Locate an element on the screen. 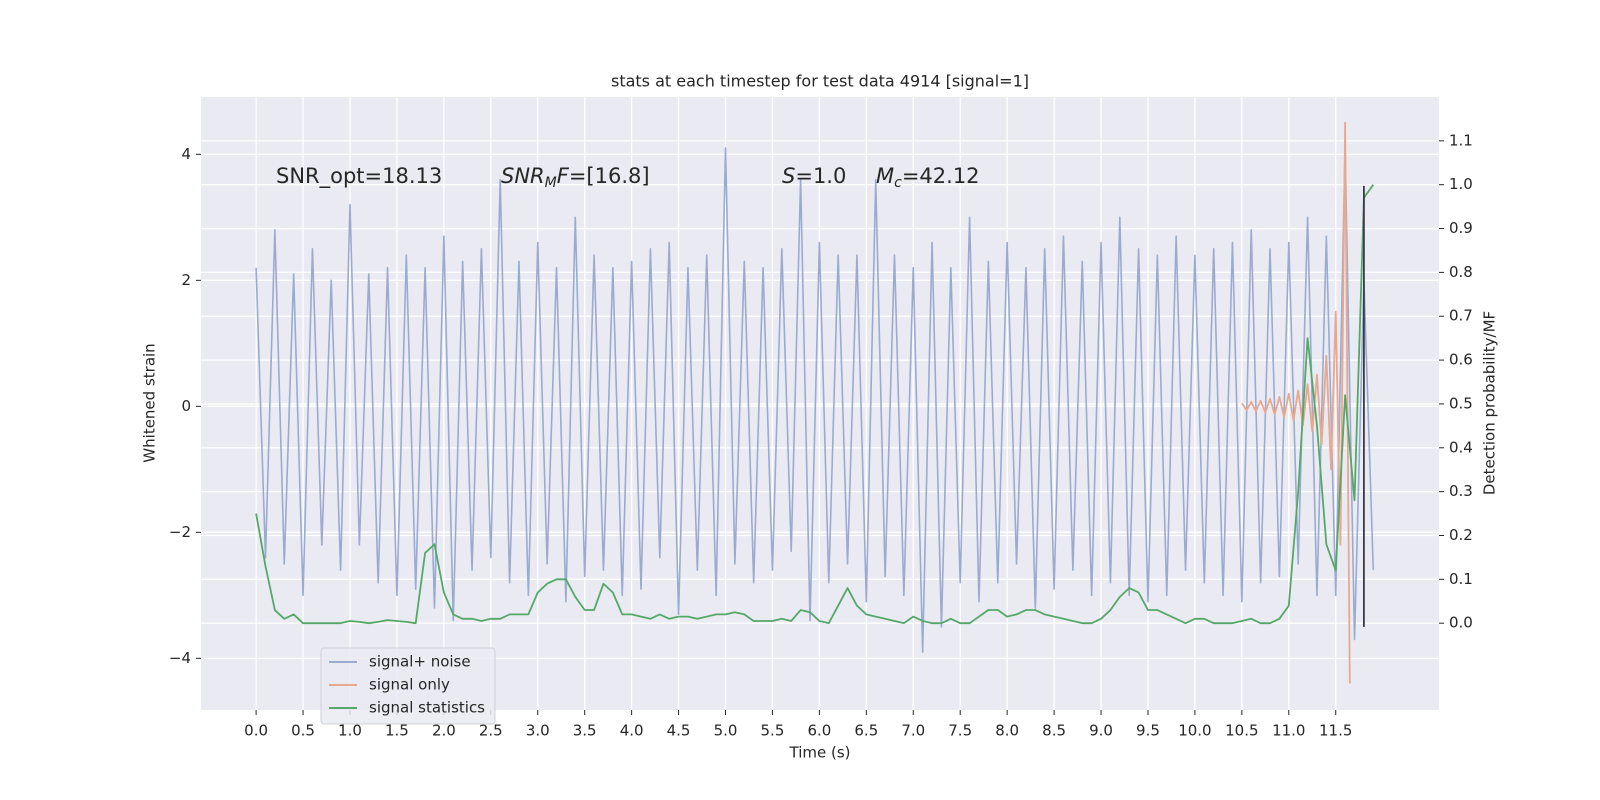 The height and width of the screenshot is (800, 1600). x-tick-label: 0.5 is located at coordinates (303, 731).